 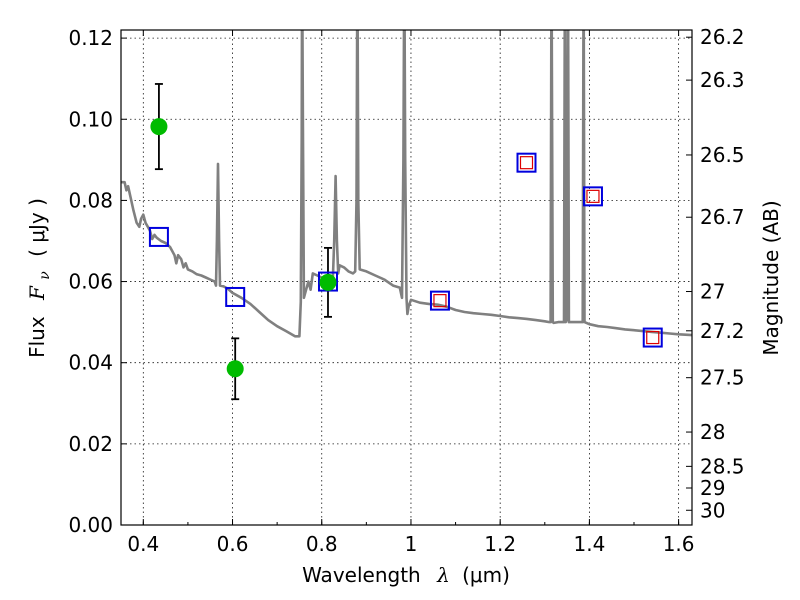 What do you see at coordinates (90, 444) in the screenshot?
I see `y-tick-label: 0.02` at bounding box center [90, 444].